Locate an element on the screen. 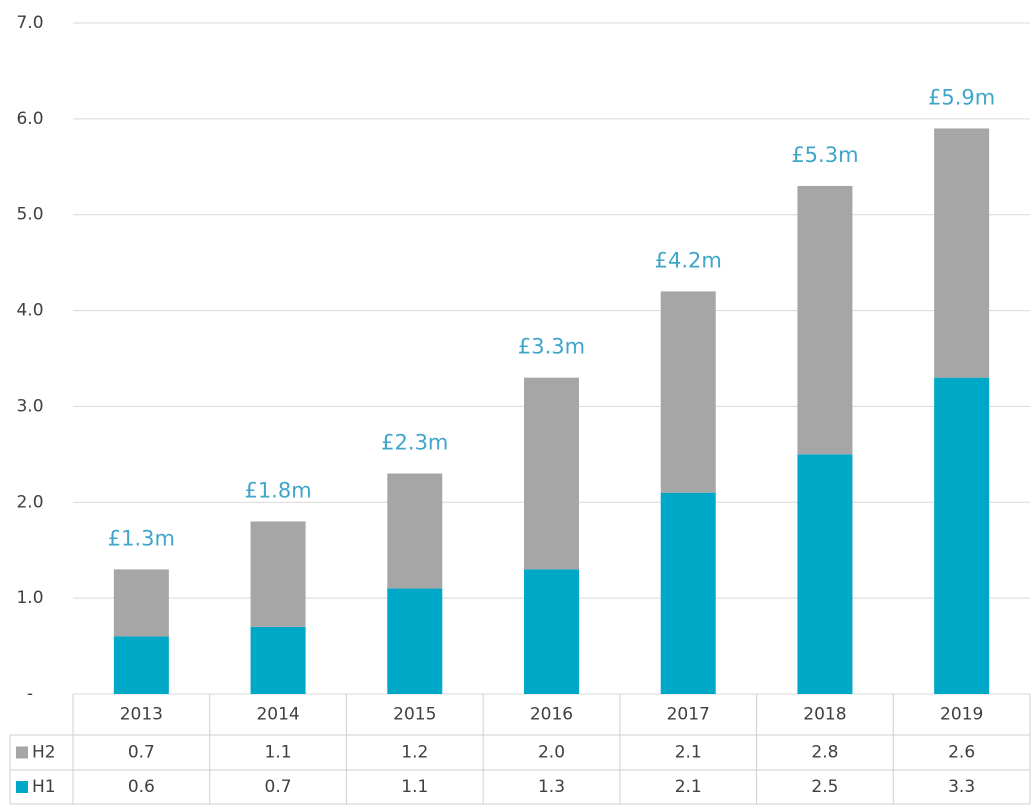 This screenshot has width=1033, height=805. y-tick-label: 3.0 is located at coordinates (29, 406).